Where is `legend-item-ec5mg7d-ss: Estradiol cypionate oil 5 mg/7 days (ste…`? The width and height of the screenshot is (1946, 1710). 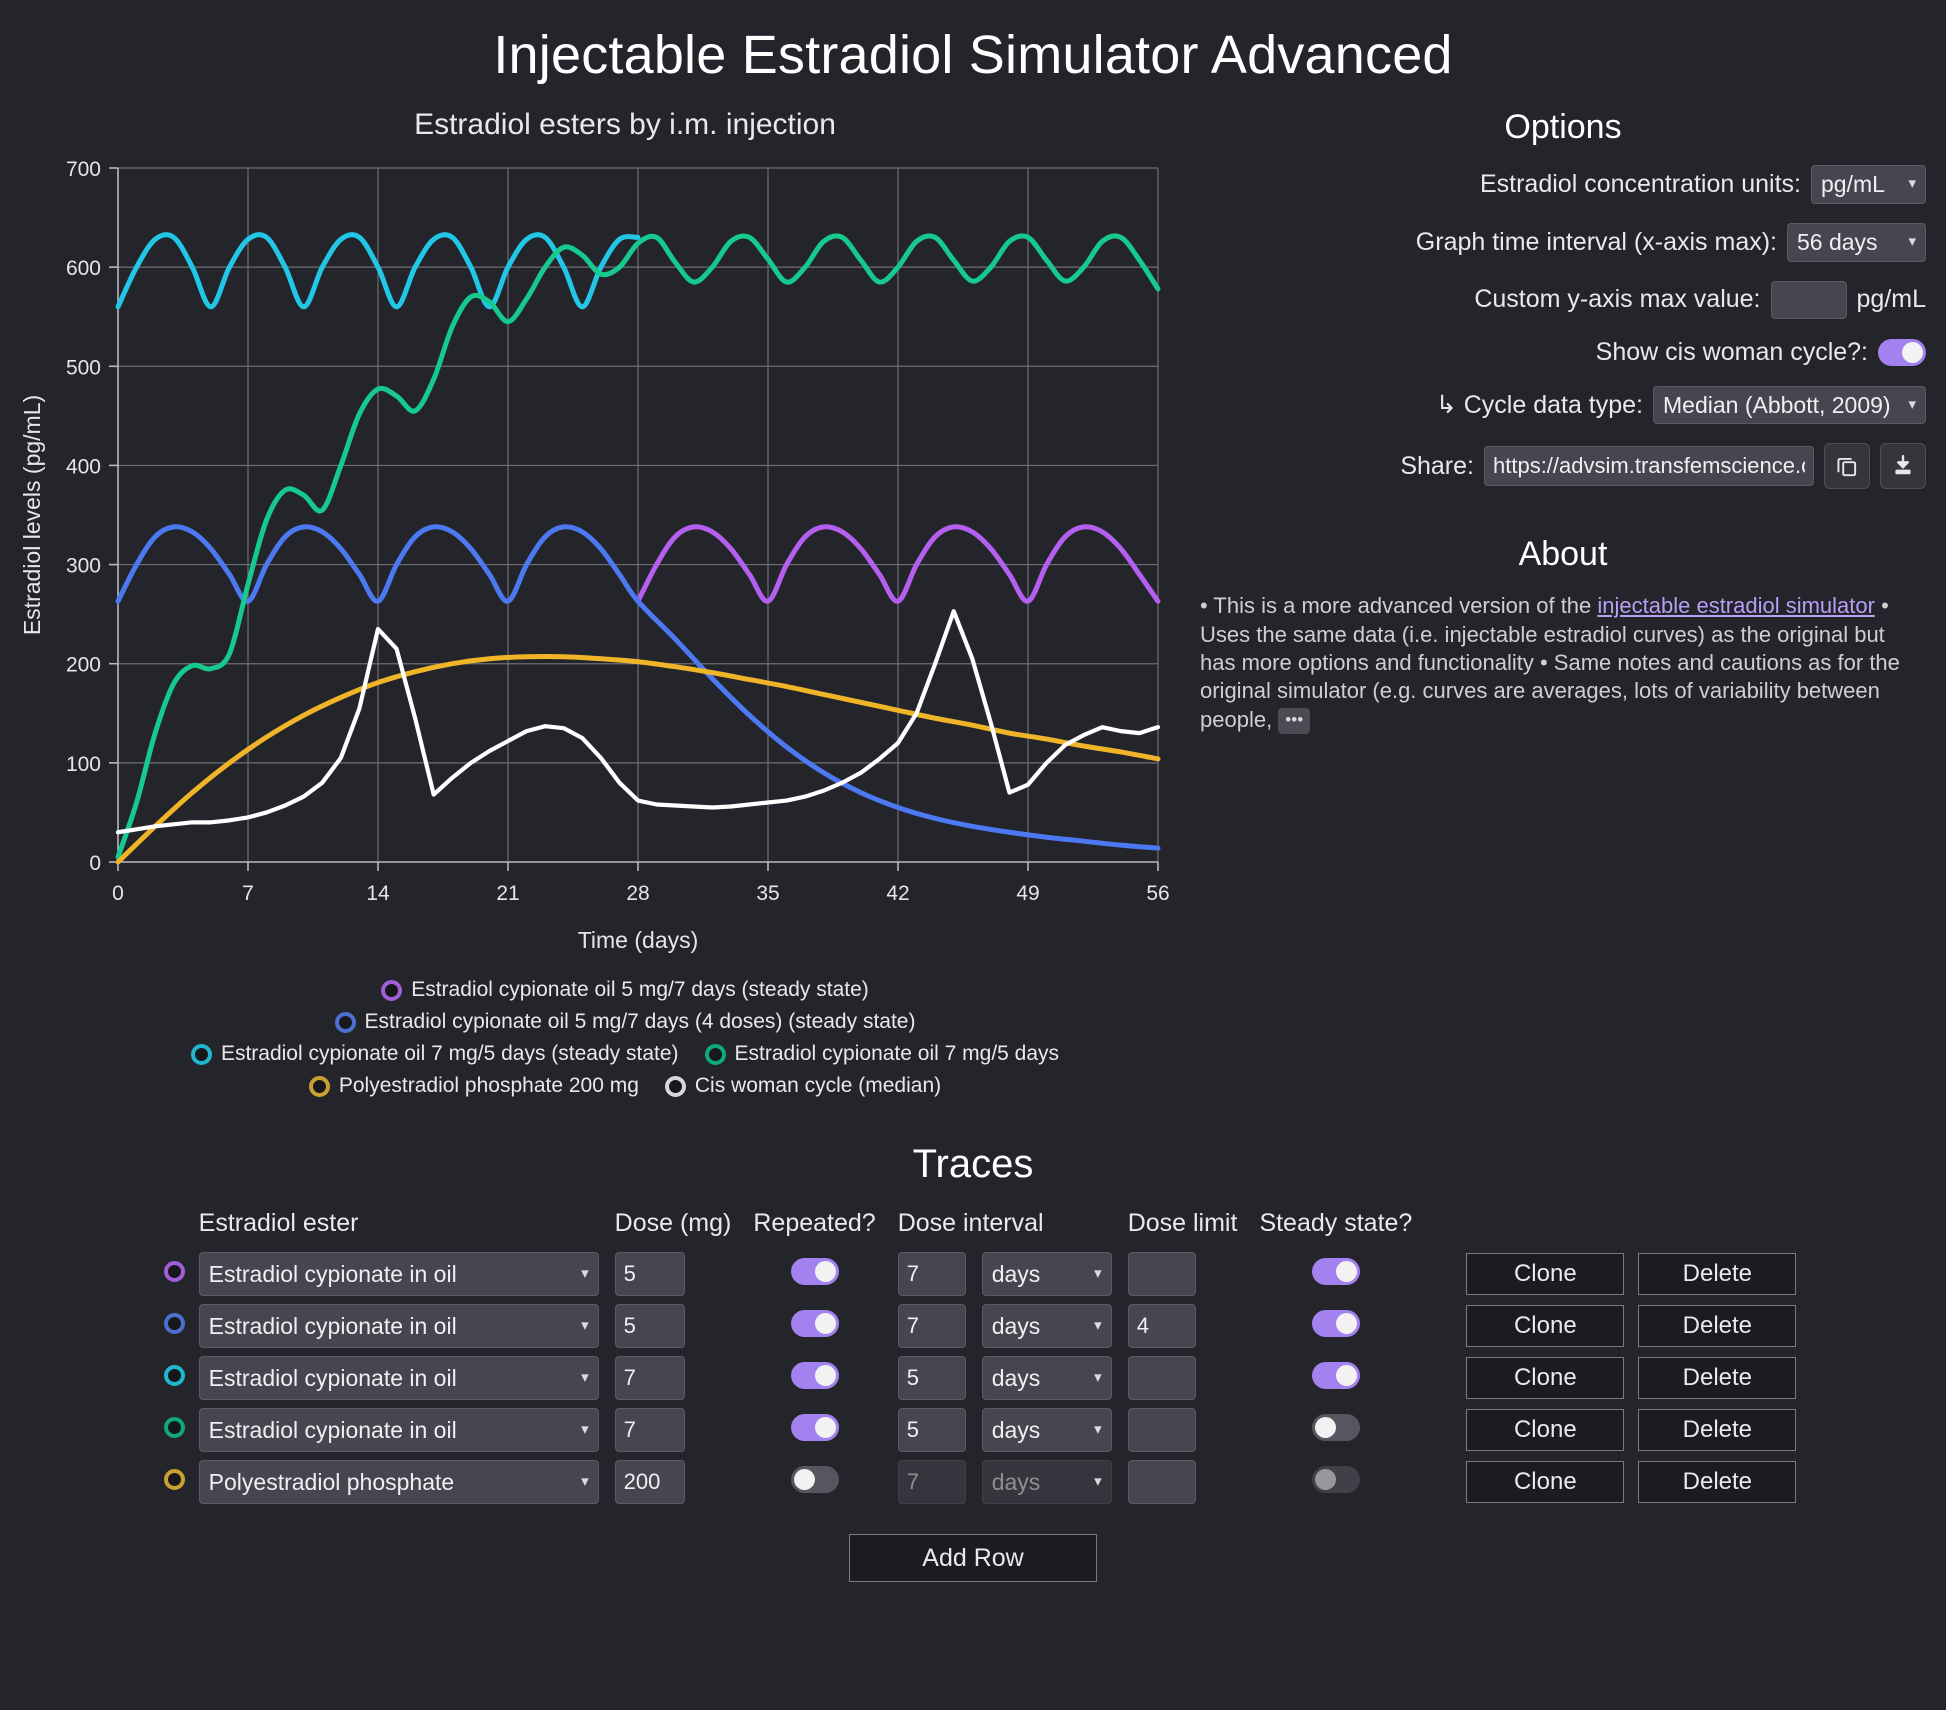 legend-item-ec5mg7d-ss: Estradiol cypionate oil 5 mg/7 days (ste… is located at coordinates (625, 990).